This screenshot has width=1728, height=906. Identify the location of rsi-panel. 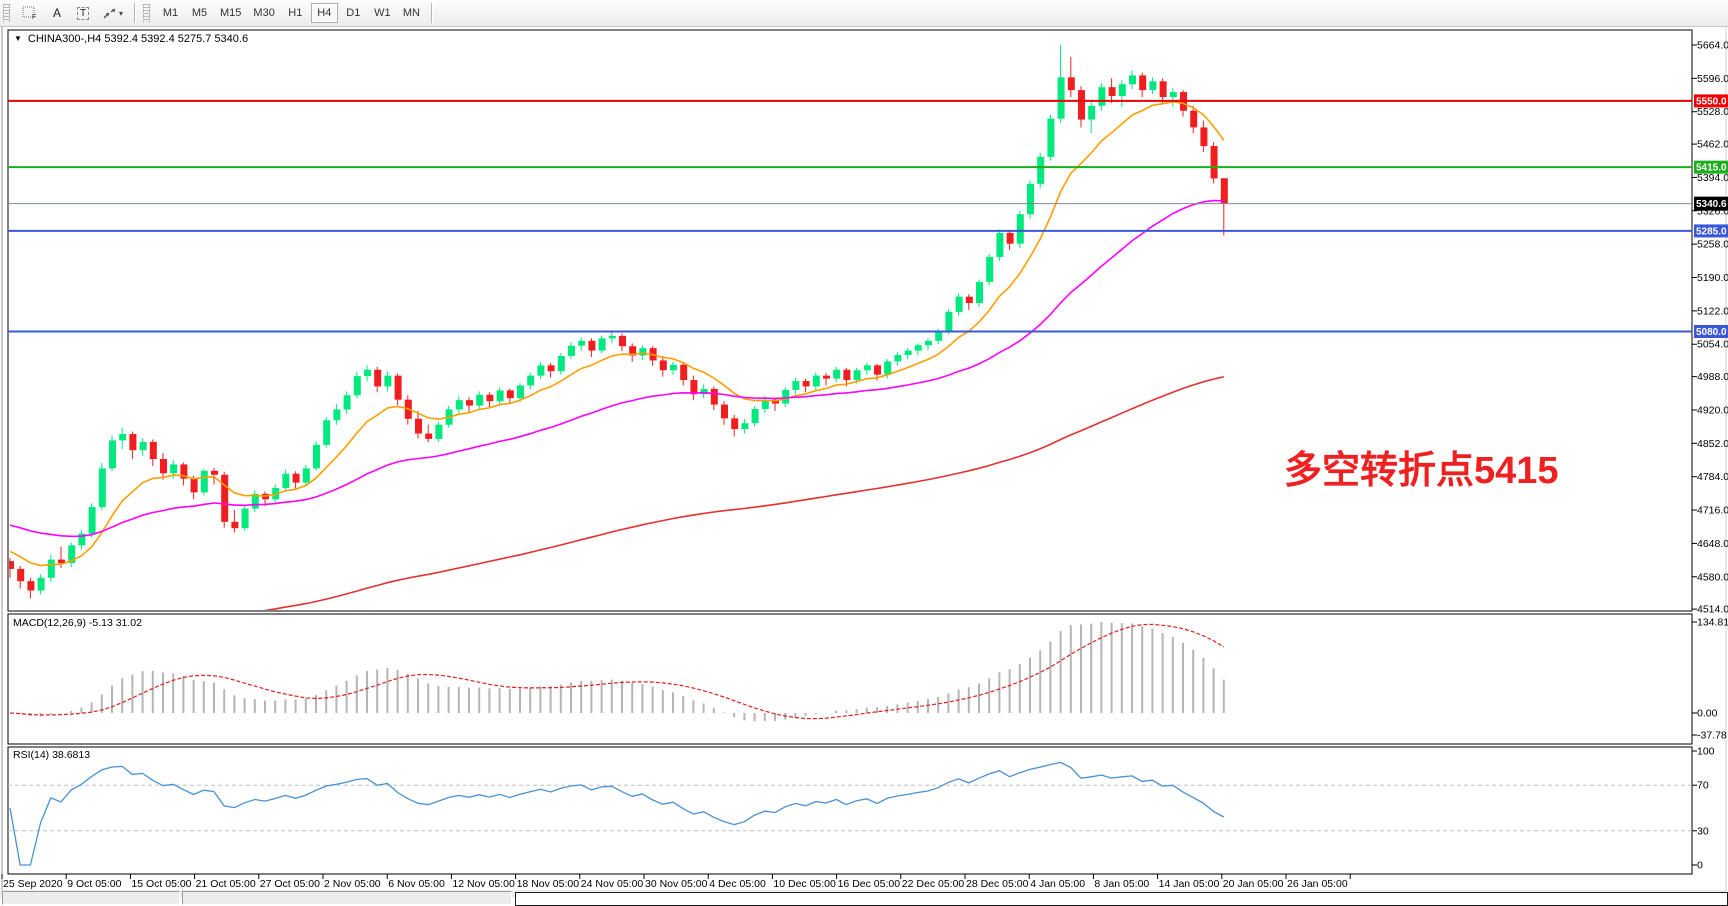
(850, 810).